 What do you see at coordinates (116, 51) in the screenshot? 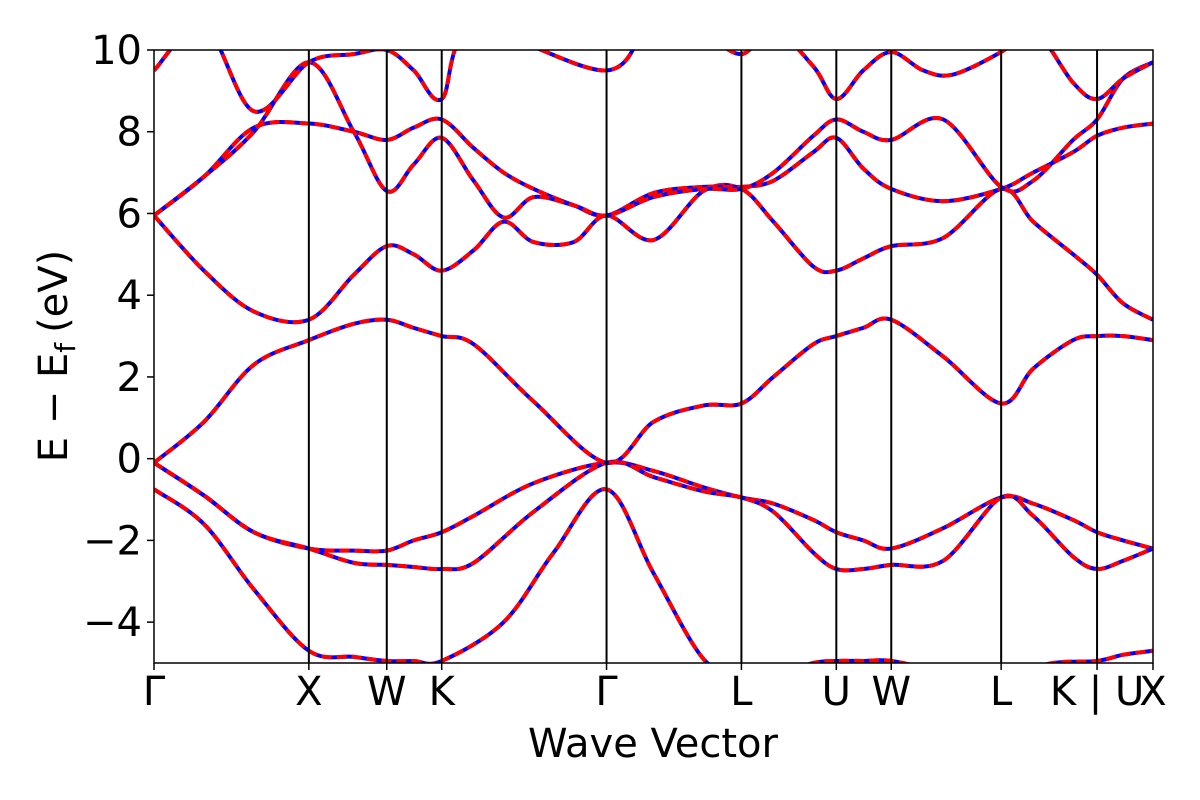
I see `y-tick-label: 10` at bounding box center [116, 51].